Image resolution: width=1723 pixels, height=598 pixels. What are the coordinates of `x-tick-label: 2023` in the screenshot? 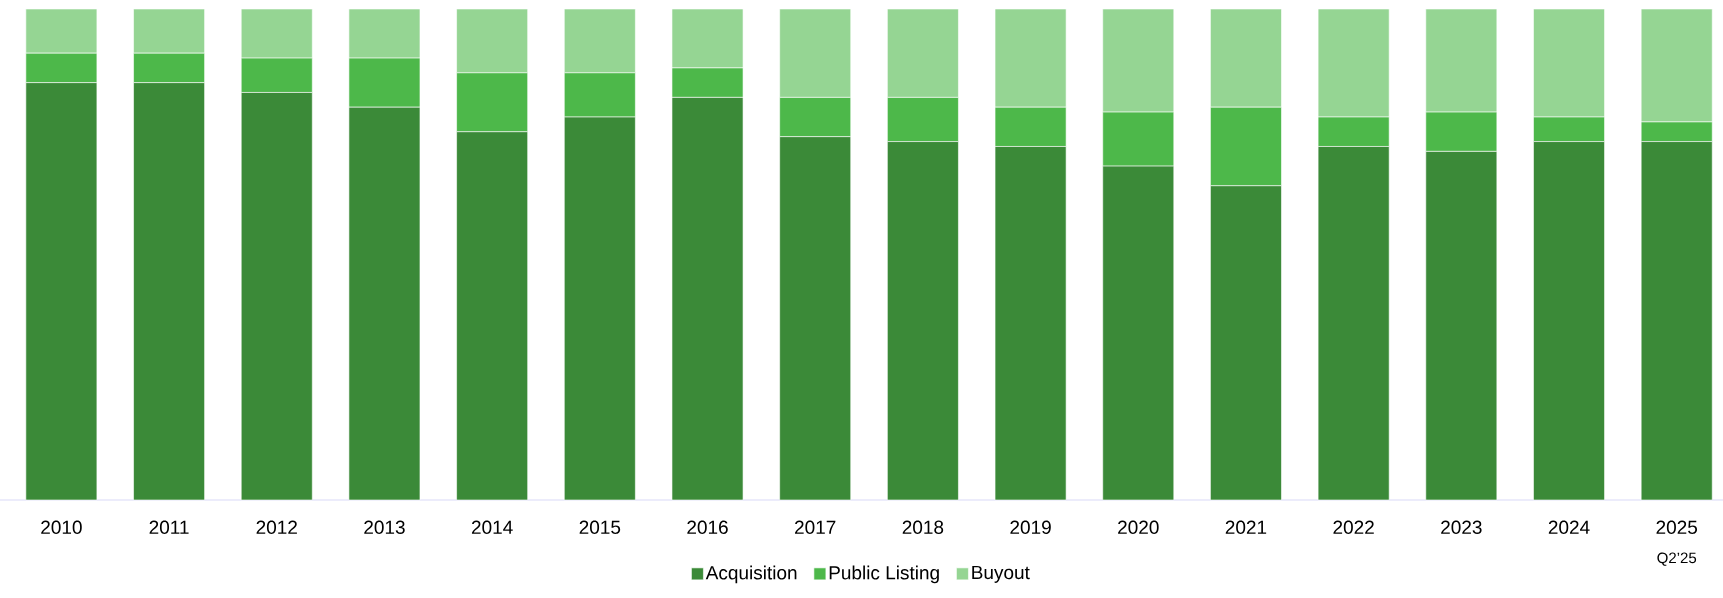 It's located at (1461, 527).